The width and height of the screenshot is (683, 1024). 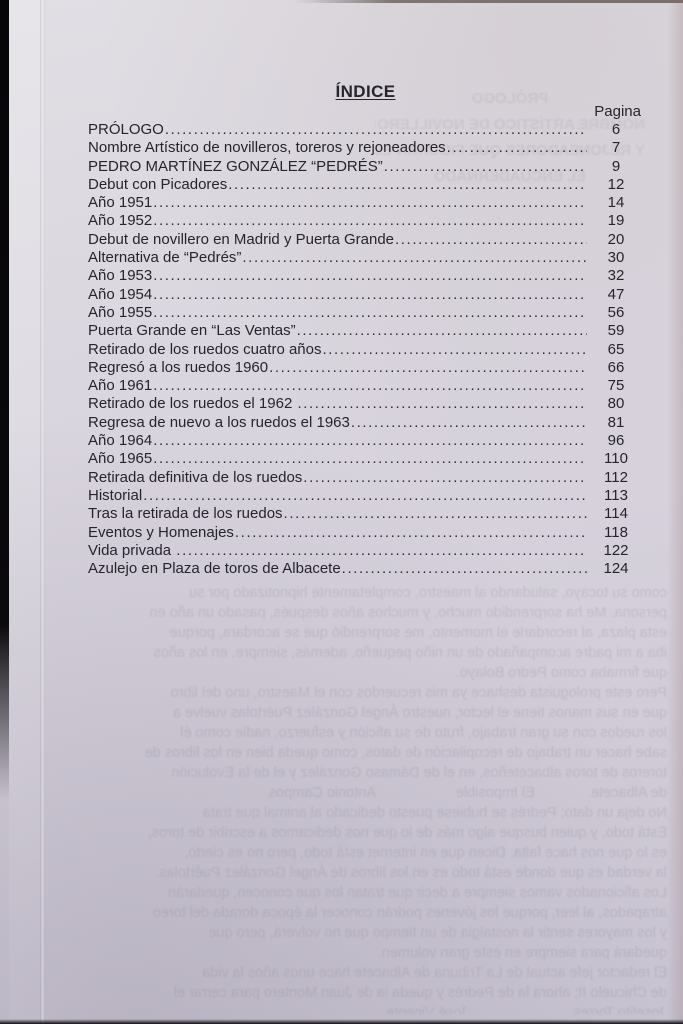 What do you see at coordinates (616, 203) in the screenshot?
I see `toc-entry-page-number: 14` at bounding box center [616, 203].